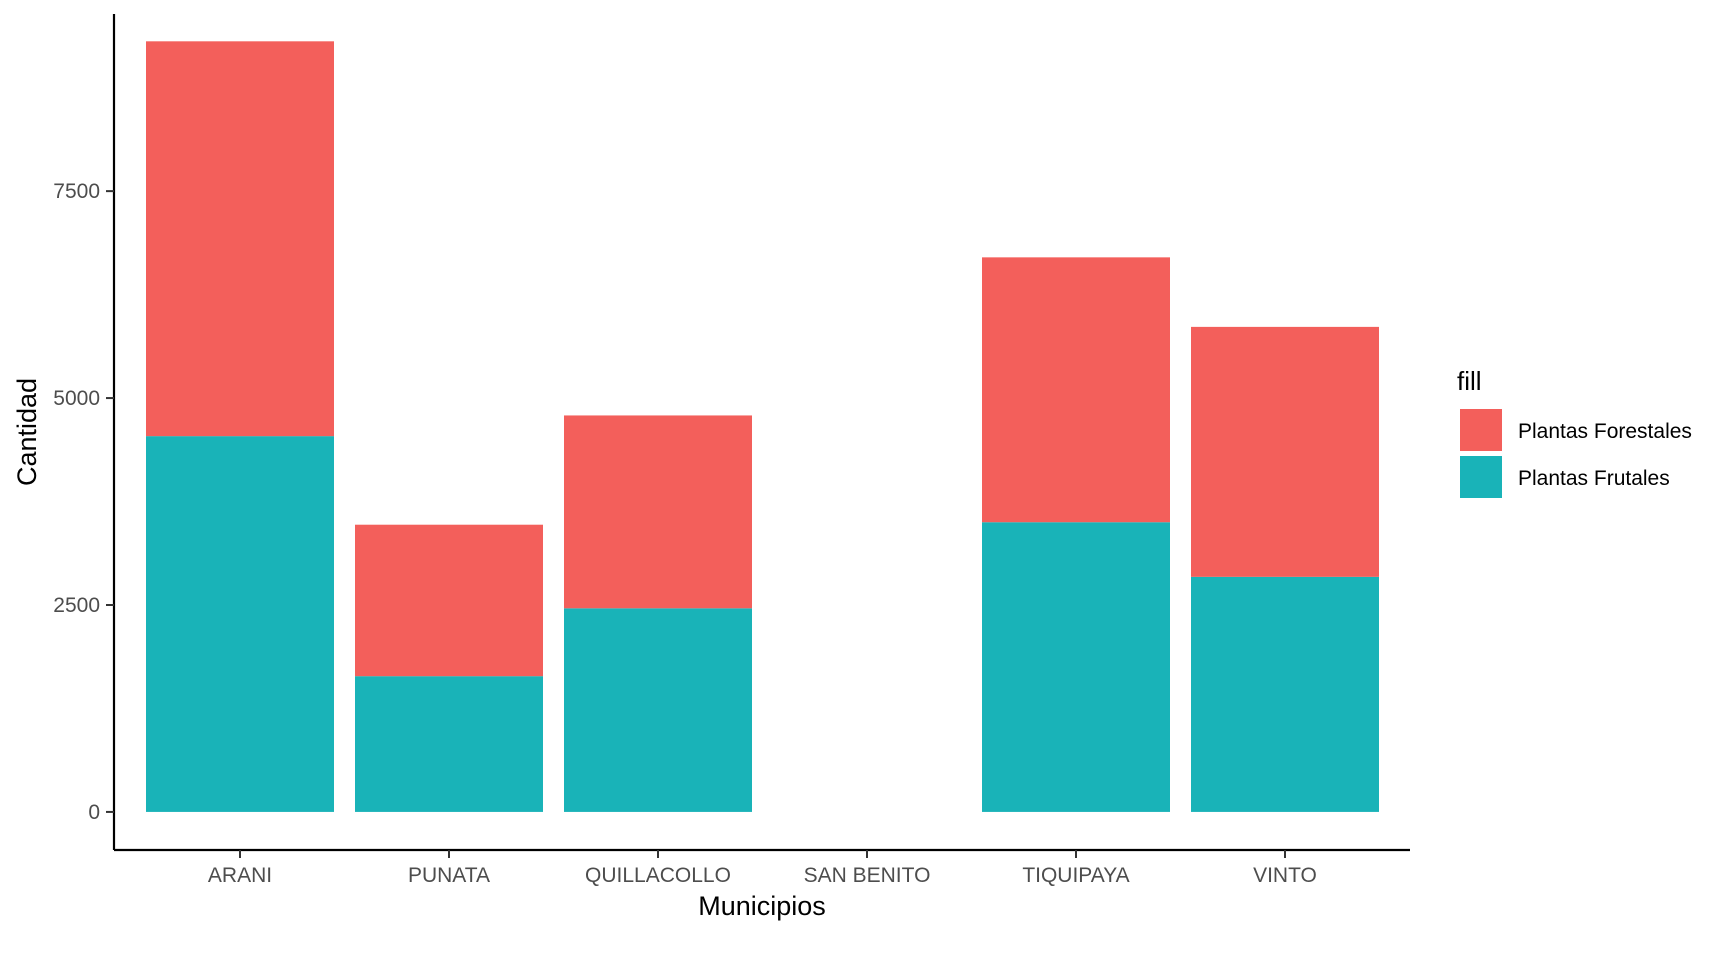 This screenshot has width=1728, height=960. Describe the element at coordinates (1469, 381) in the screenshot. I see `legend-title: fill` at that location.